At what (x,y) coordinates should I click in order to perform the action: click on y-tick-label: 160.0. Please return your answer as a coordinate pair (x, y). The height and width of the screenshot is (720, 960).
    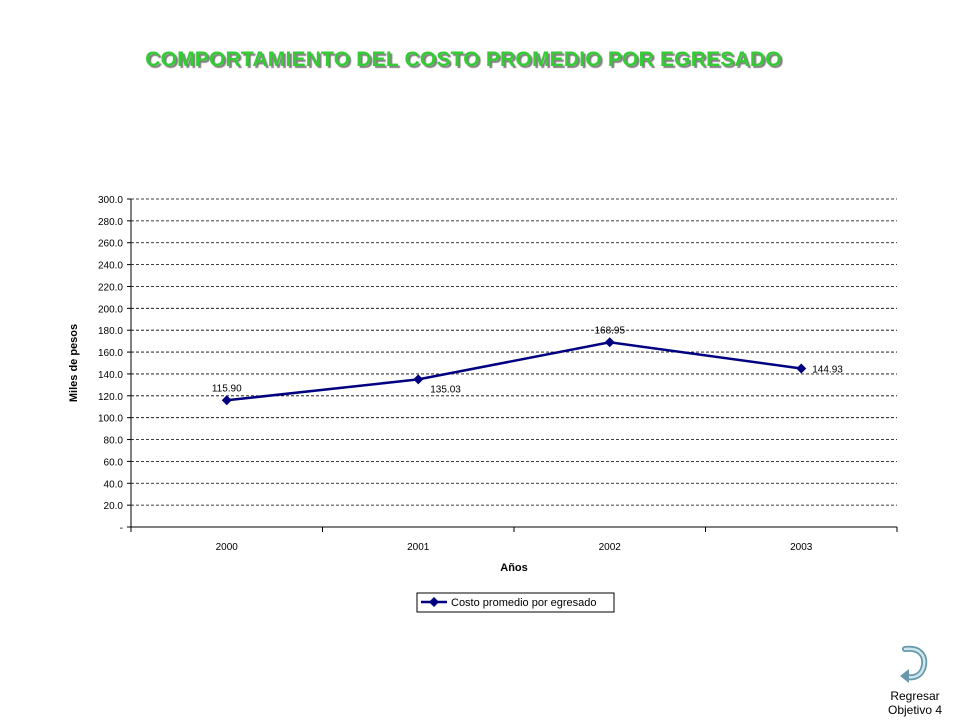
    Looking at the image, I should click on (110, 353).